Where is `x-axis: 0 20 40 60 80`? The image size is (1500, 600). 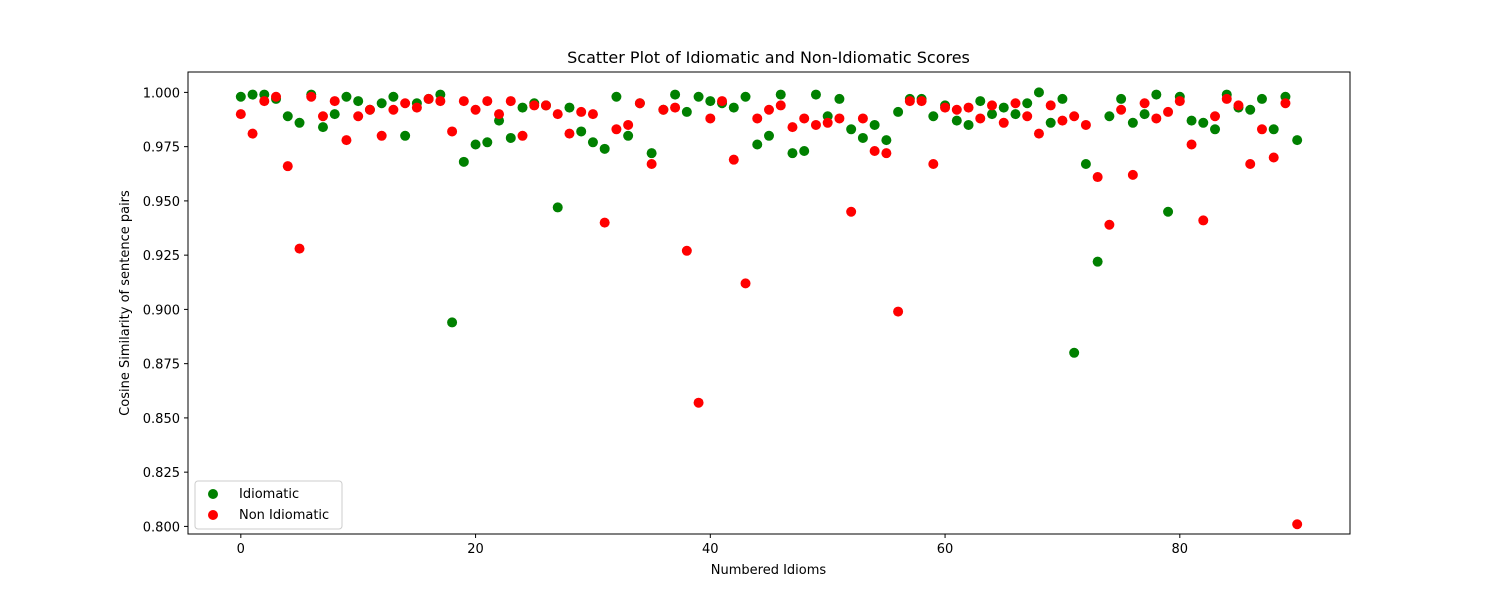
x-axis: 0 20 40 60 80 is located at coordinates (712, 545).